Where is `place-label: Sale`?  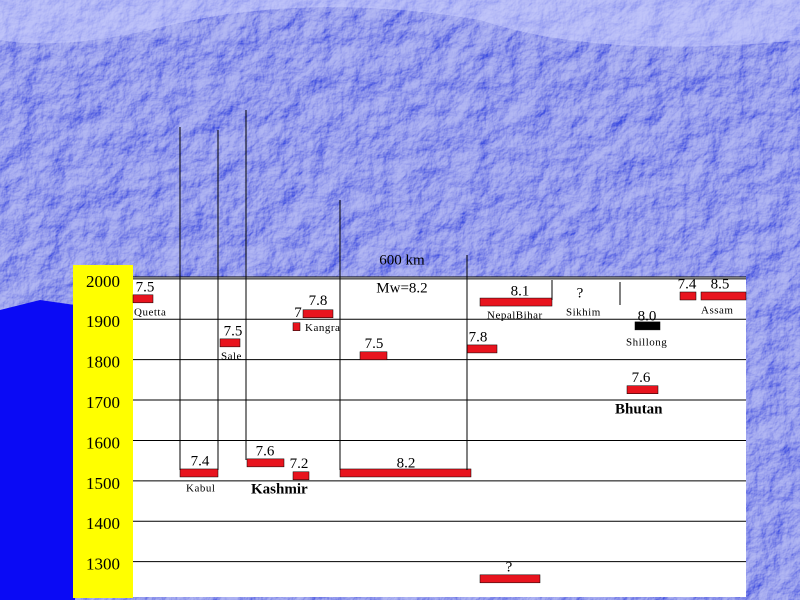 place-label: Sale is located at coordinates (231, 356).